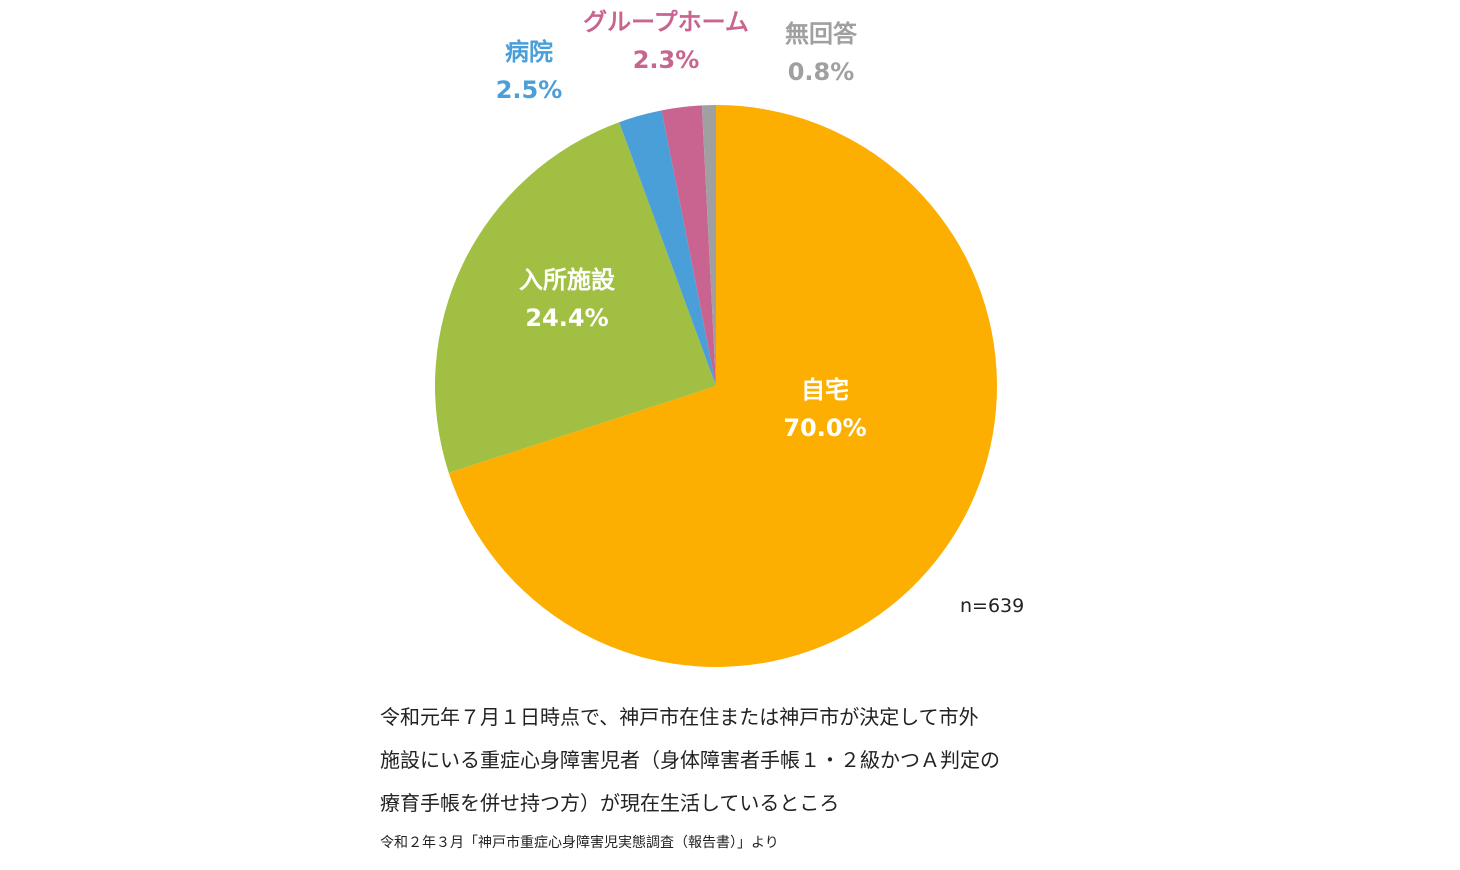 This screenshot has height=870, width=1460. Describe the element at coordinates (821, 72) in the screenshot. I see `slice-value-label: 0.8%` at that location.